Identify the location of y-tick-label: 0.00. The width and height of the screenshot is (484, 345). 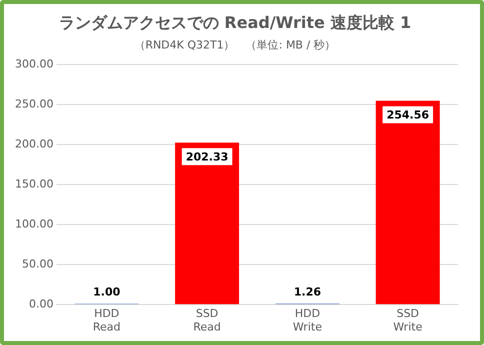
(41, 303).